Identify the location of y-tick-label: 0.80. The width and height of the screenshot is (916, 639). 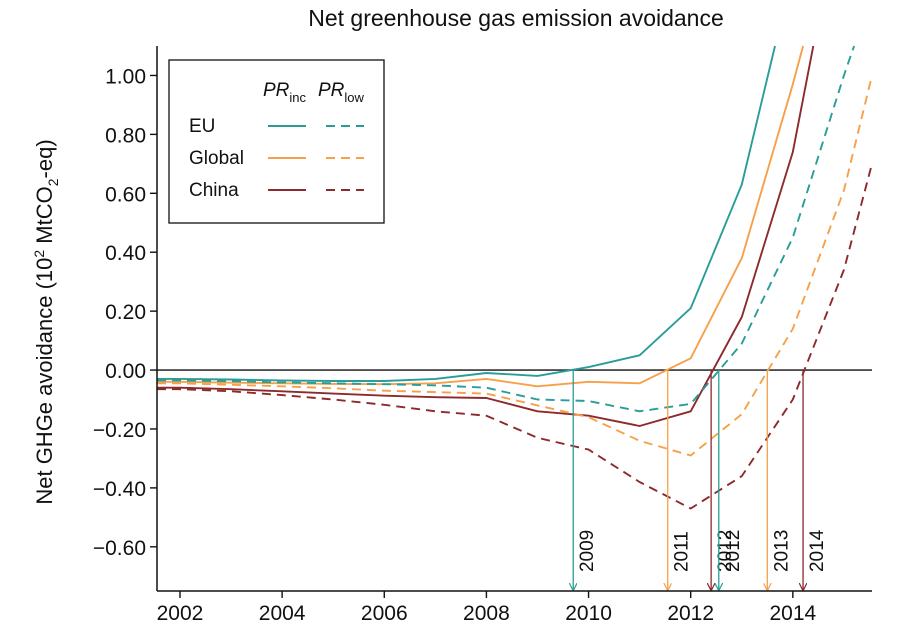
(125, 135).